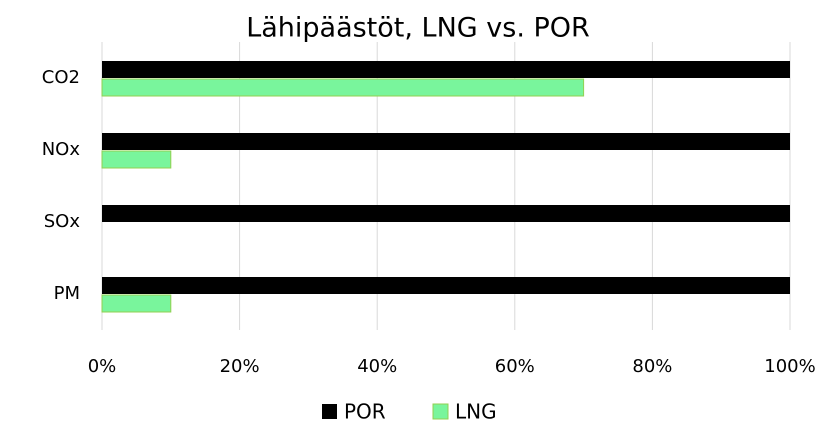  I want to click on x-tick-label: 80%, so click(652, 366).